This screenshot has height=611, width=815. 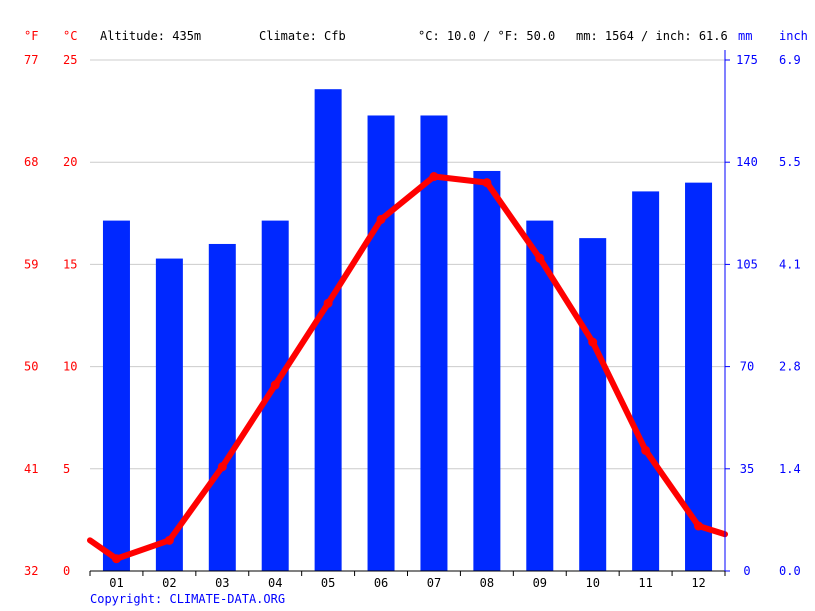 What do you see at coordinates (745, 36) in the screenshot?
I see `mm-unit-label: mm` at bounding box center [745, 36].